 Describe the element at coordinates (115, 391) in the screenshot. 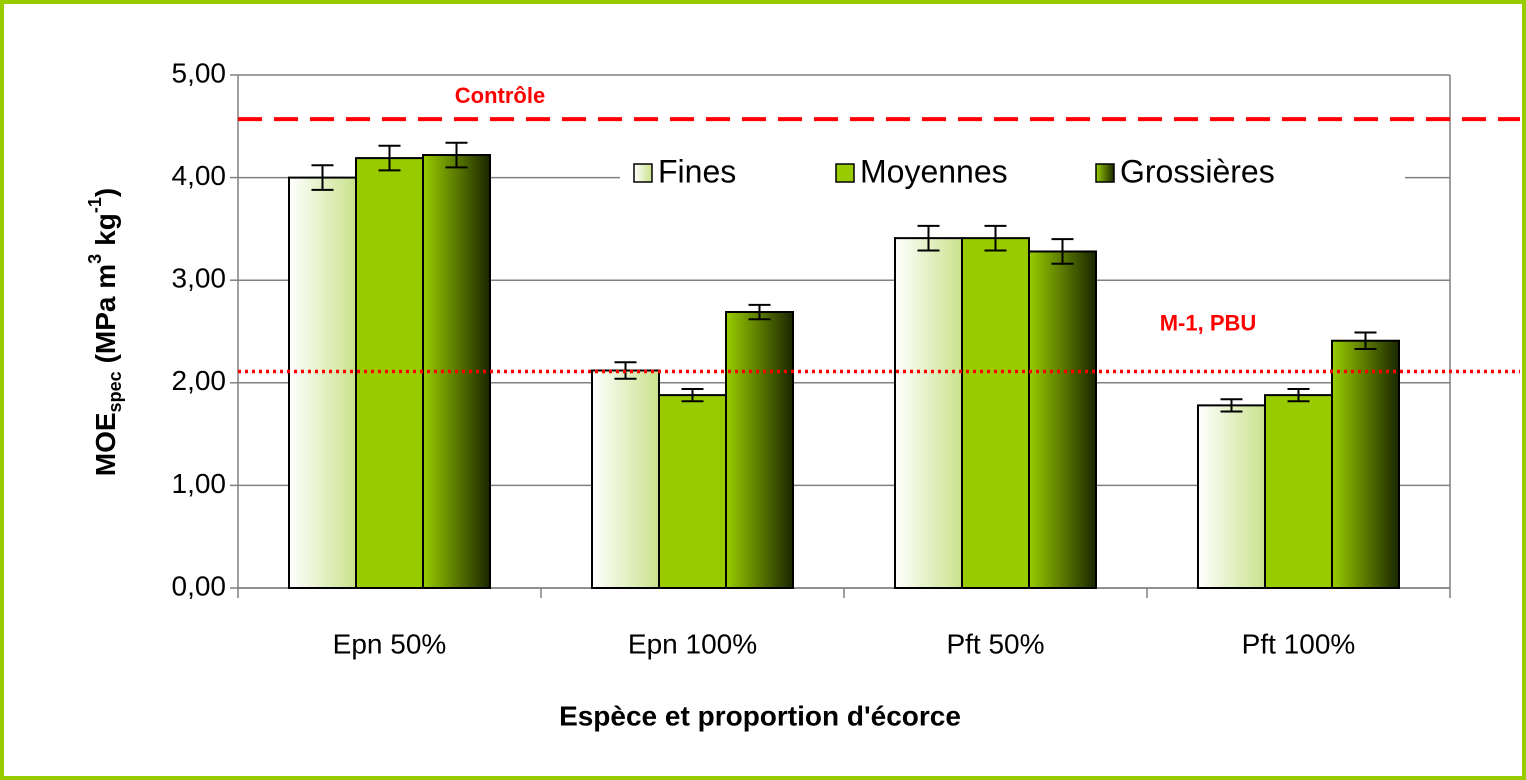

I see `y-title-sub: spec` at that location.